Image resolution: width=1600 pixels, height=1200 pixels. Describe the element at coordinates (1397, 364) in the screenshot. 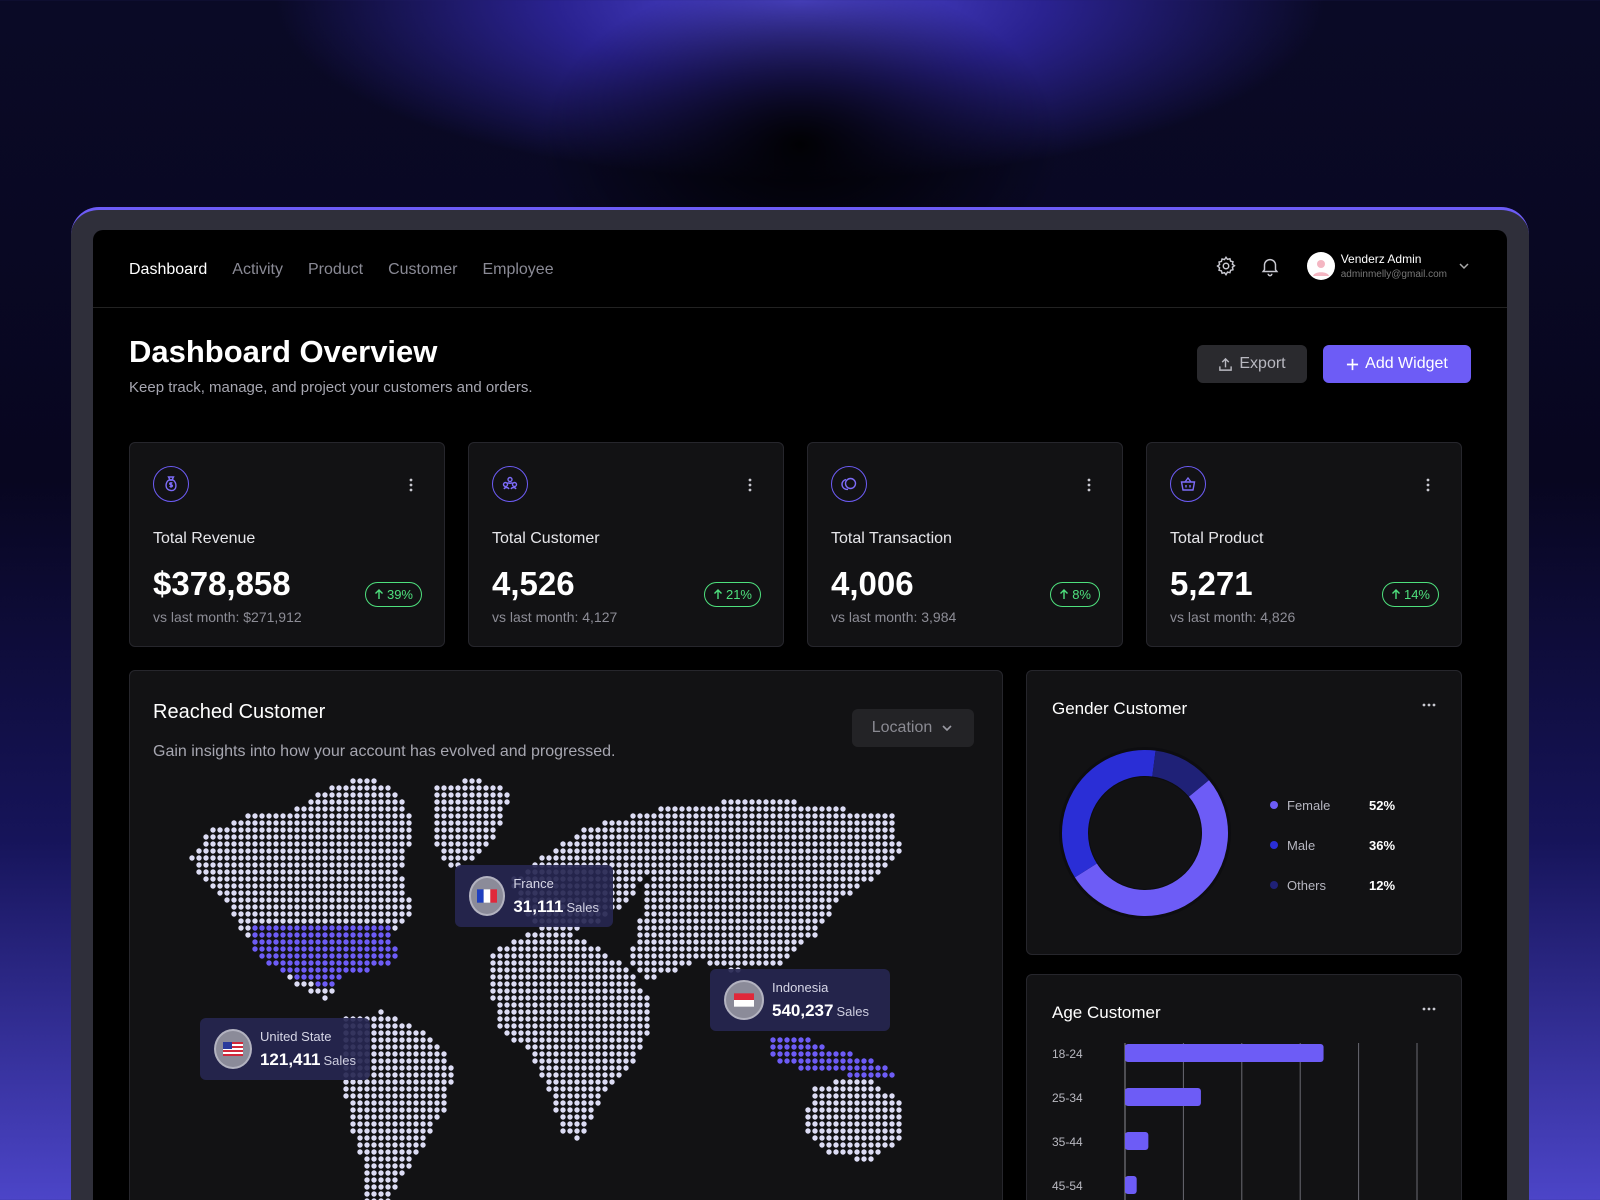

I see `add-widget-button: Add Widget` at that location.